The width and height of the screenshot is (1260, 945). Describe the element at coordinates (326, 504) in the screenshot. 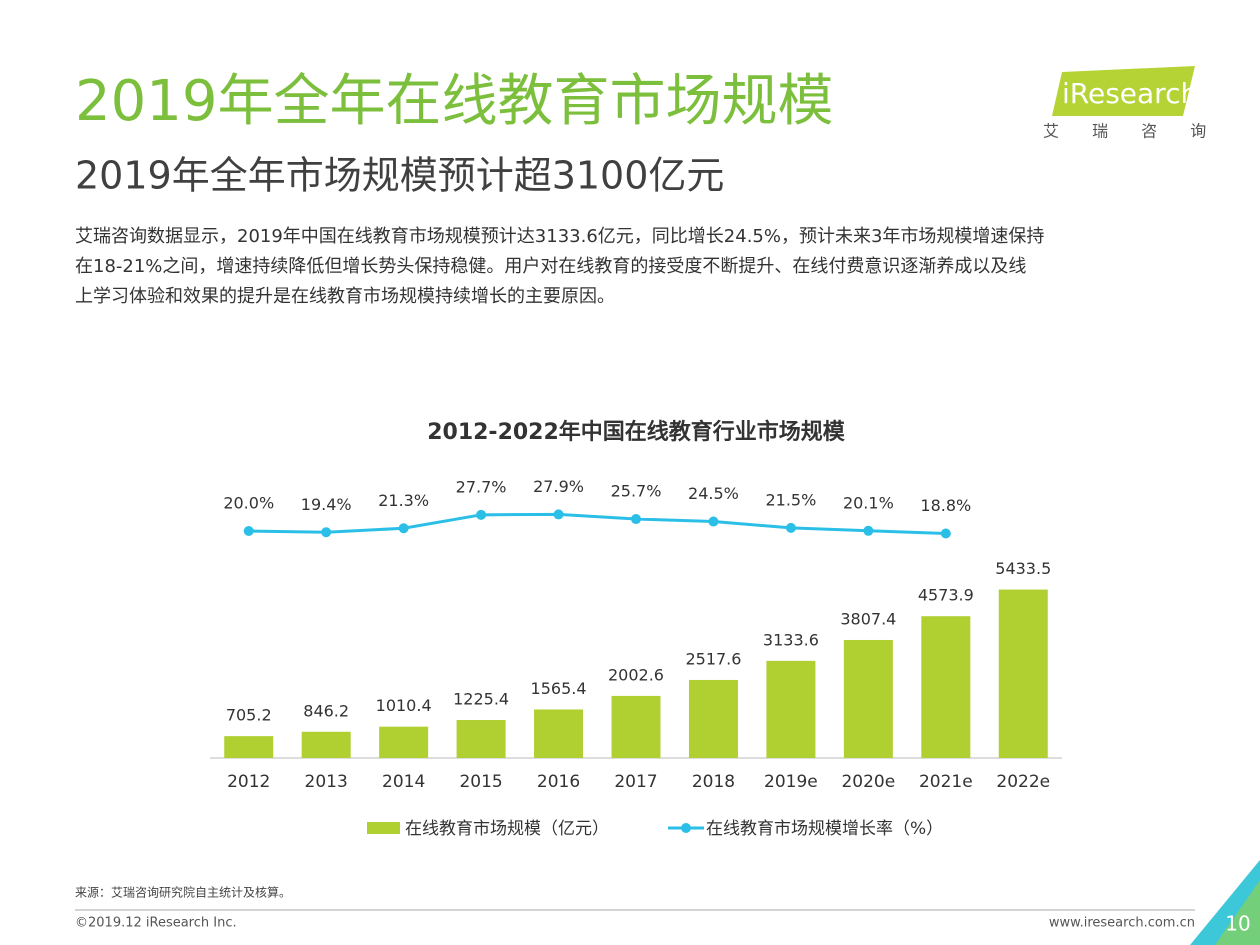

I see `line-label: 19.4%` at that location.